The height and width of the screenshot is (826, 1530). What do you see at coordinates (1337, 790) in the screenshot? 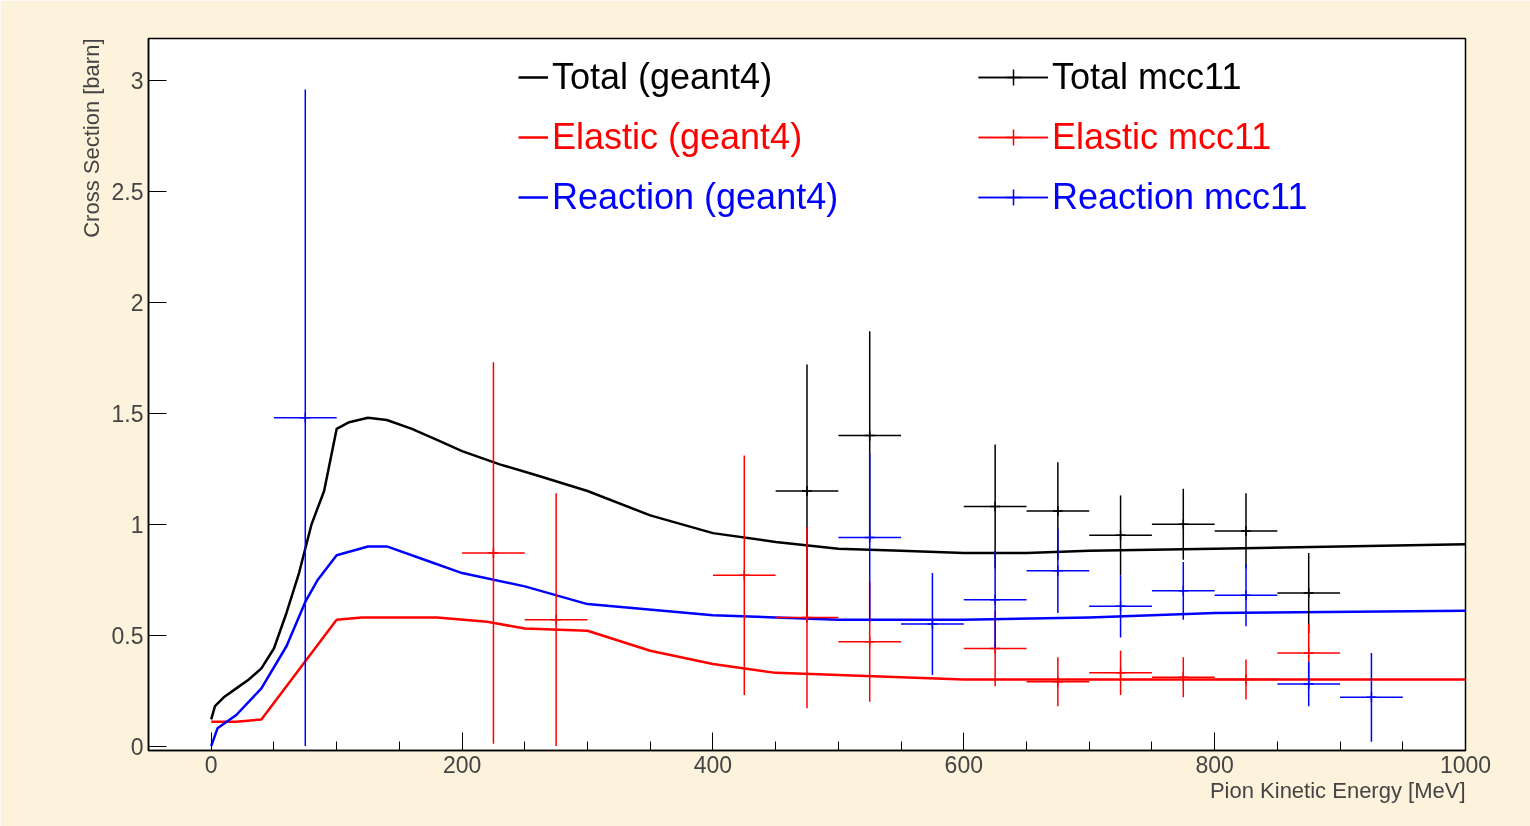
I see `x-axis-title: Pion Kinetic Energy [MeV]` at bounding box center [1337, 790].